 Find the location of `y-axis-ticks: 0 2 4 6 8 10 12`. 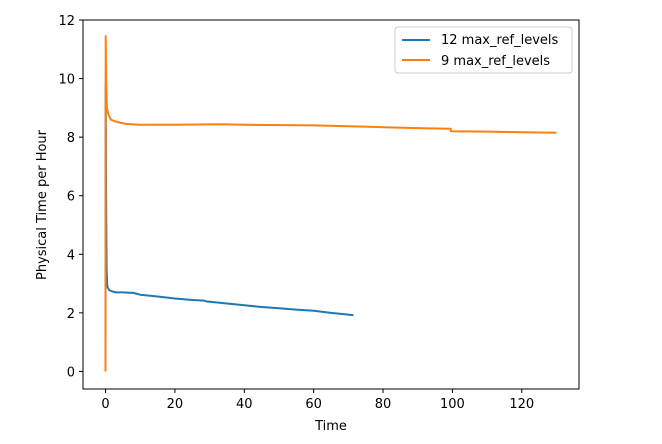

y-axis-ticks: 0 2 4 6 8 10 12 is located at coordinates (70, 197).